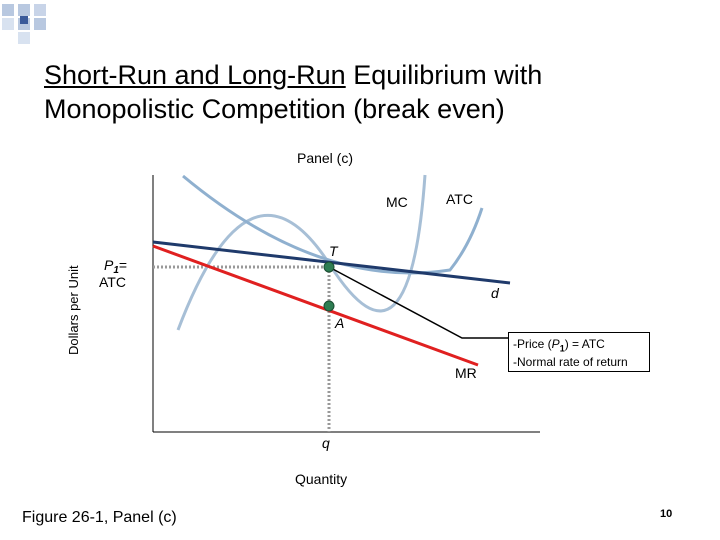  I want to click on price-suffix: =, so click(123, 265).